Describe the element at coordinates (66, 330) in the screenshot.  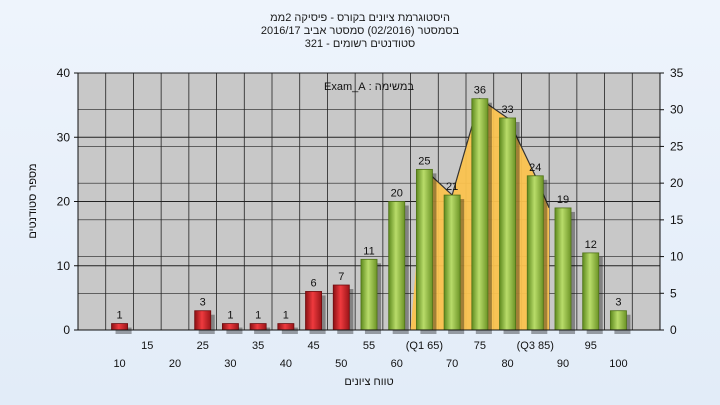
I see `y-tick-label-0: 0` at that location.